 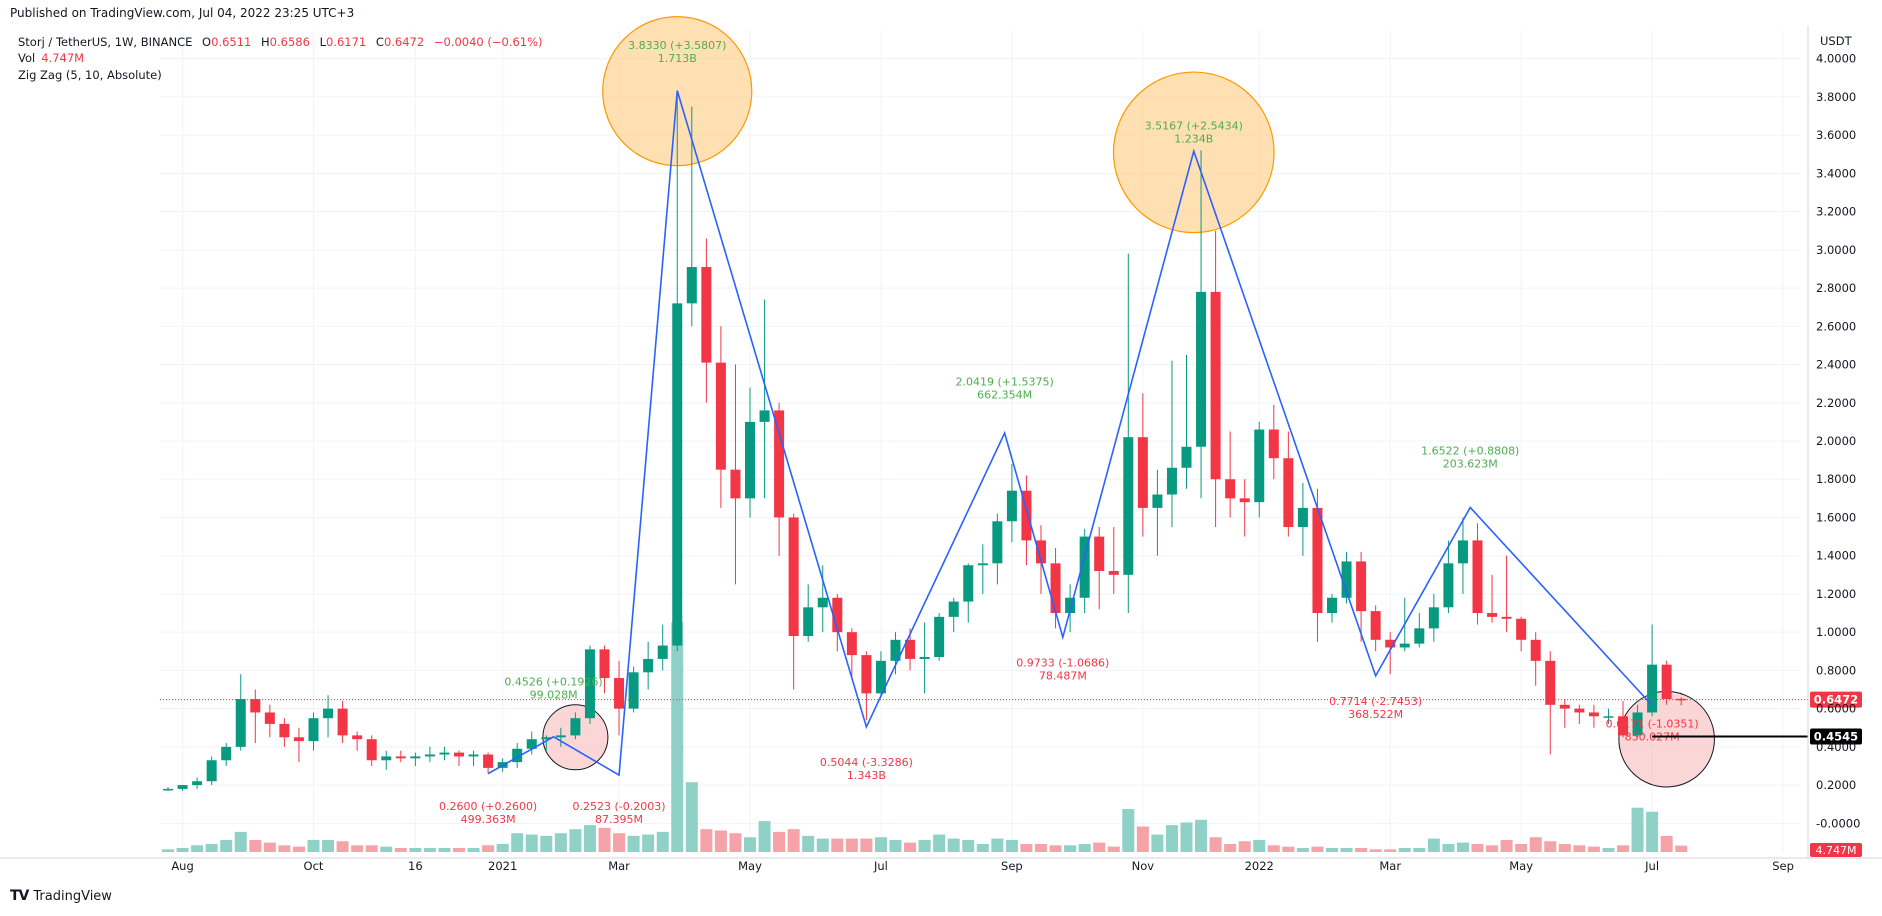 What do you see at coordinates (553, 682) in the screenshot?
I see `zigzag-label-value: 0.4526 (+0.1926)` at bounding box center [553, 682].